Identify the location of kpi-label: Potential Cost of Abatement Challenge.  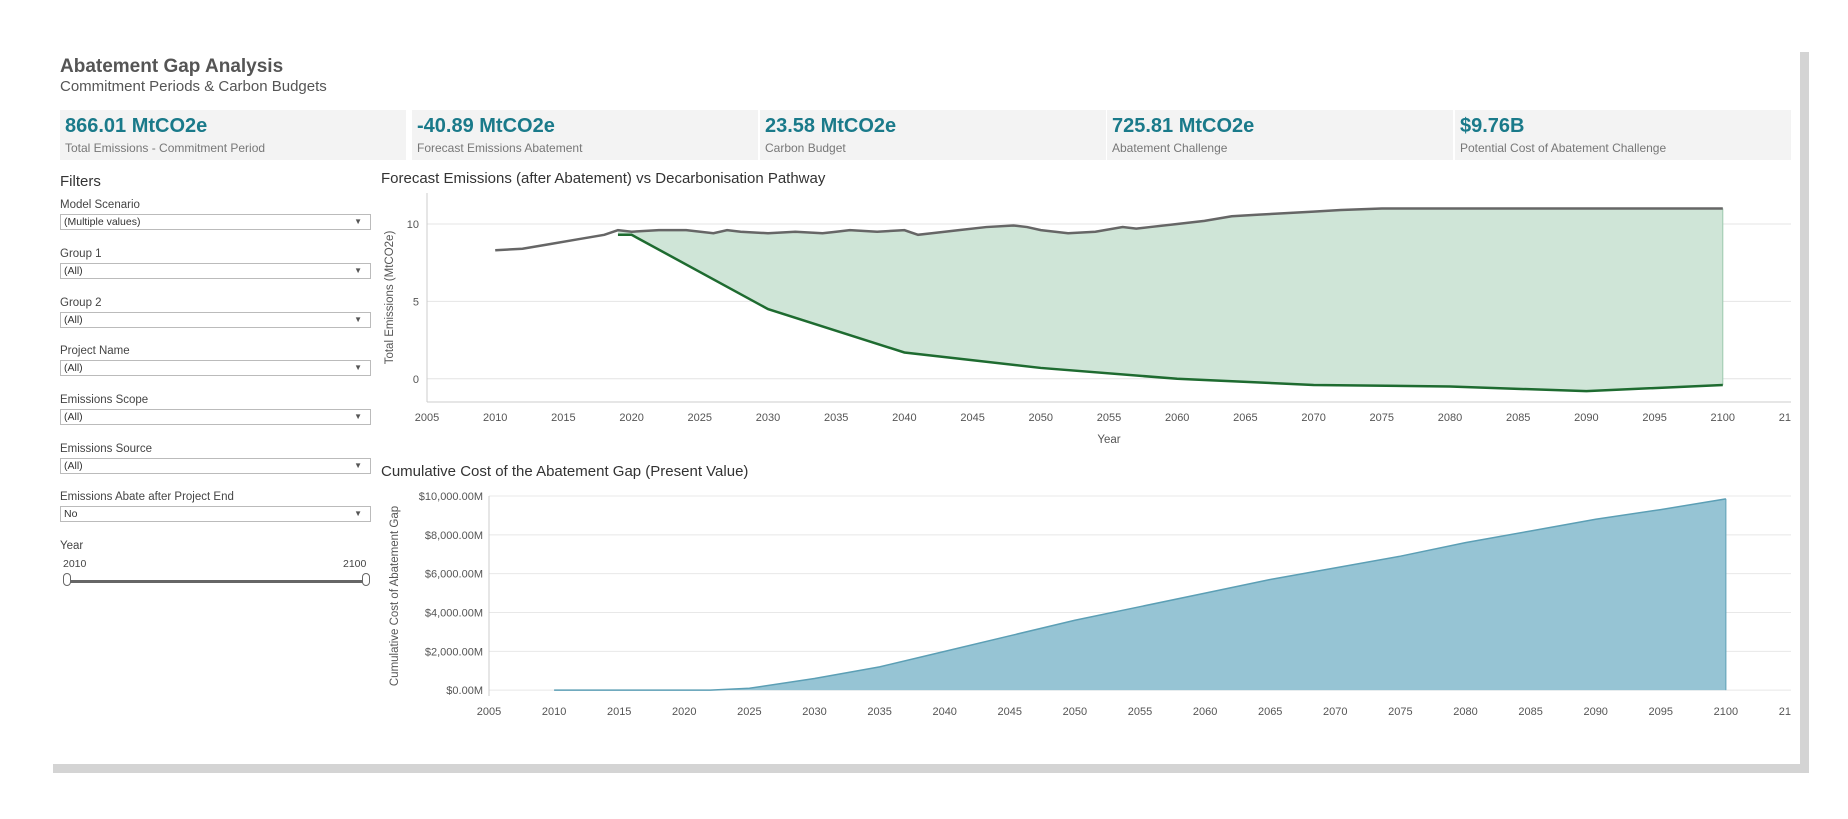
(1563, 148).